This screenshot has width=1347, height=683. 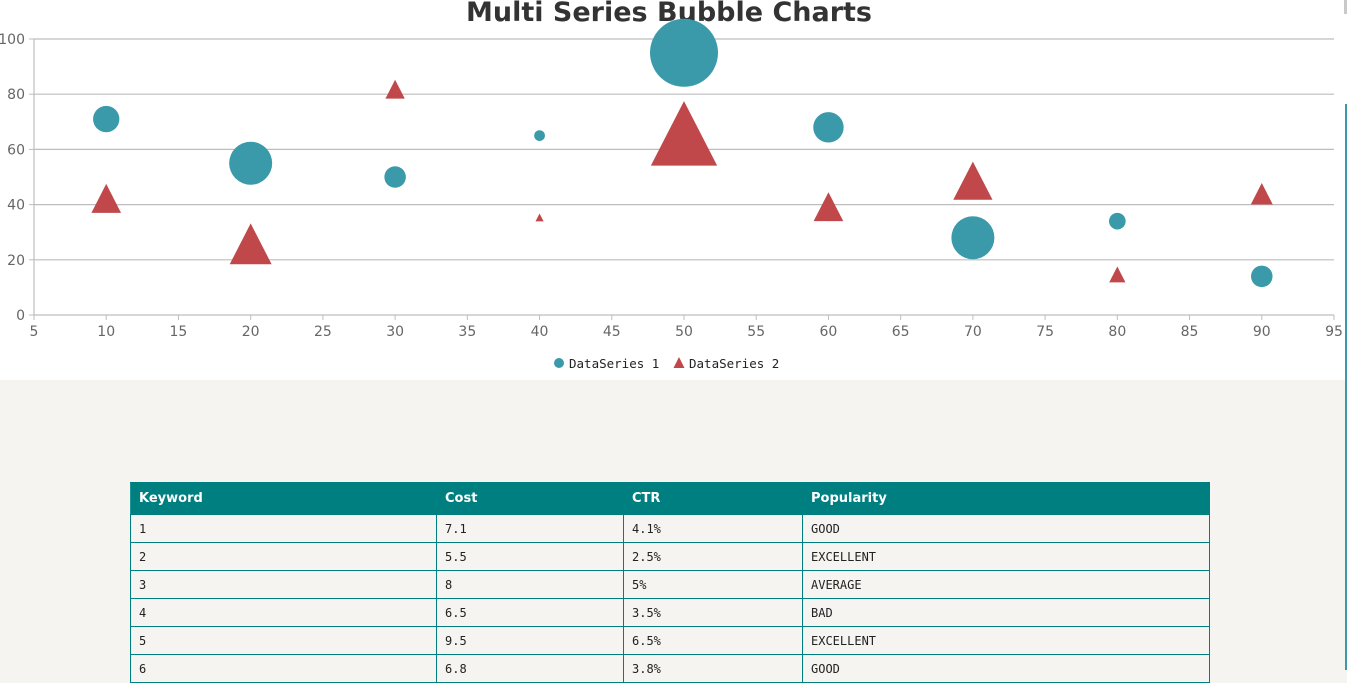 I want to click on x-tick-label: 5, so click(x=34, y=332).